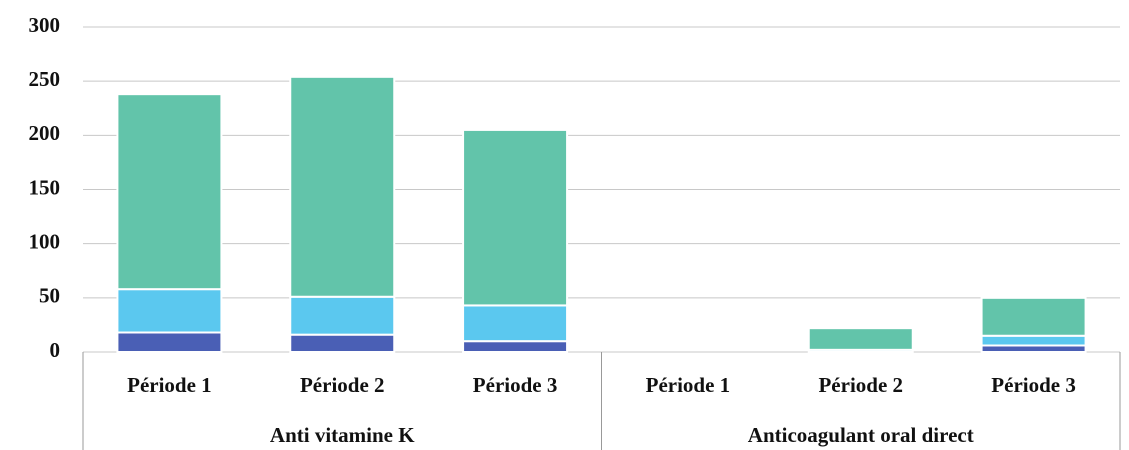 The width and height of the screenshot is (1129, 450). Describe the element at coordinates (861, 435) in the screenshot. I see `group-label: Anticoagulant oral direct` at that location.